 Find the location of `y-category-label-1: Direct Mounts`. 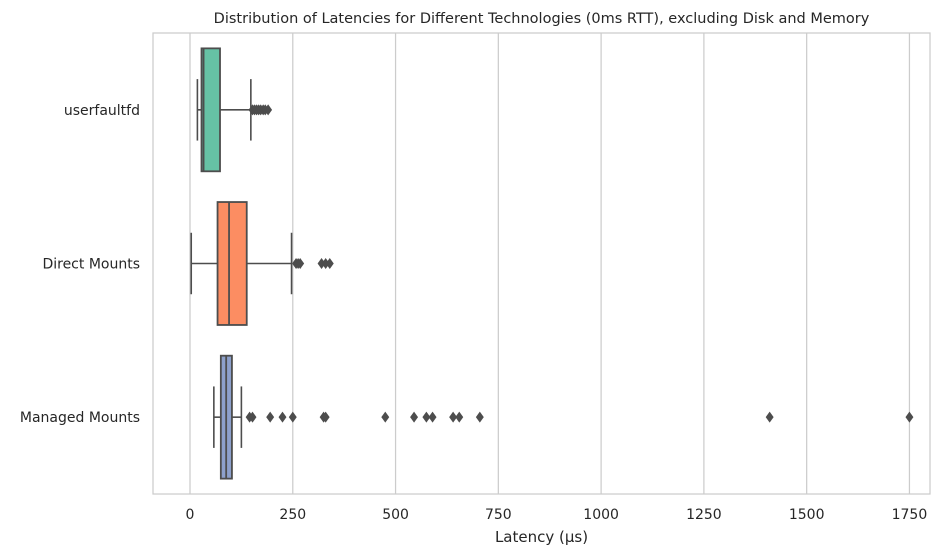

y-category-label-1: Direct Mounts is located at coordinates (91, 265).